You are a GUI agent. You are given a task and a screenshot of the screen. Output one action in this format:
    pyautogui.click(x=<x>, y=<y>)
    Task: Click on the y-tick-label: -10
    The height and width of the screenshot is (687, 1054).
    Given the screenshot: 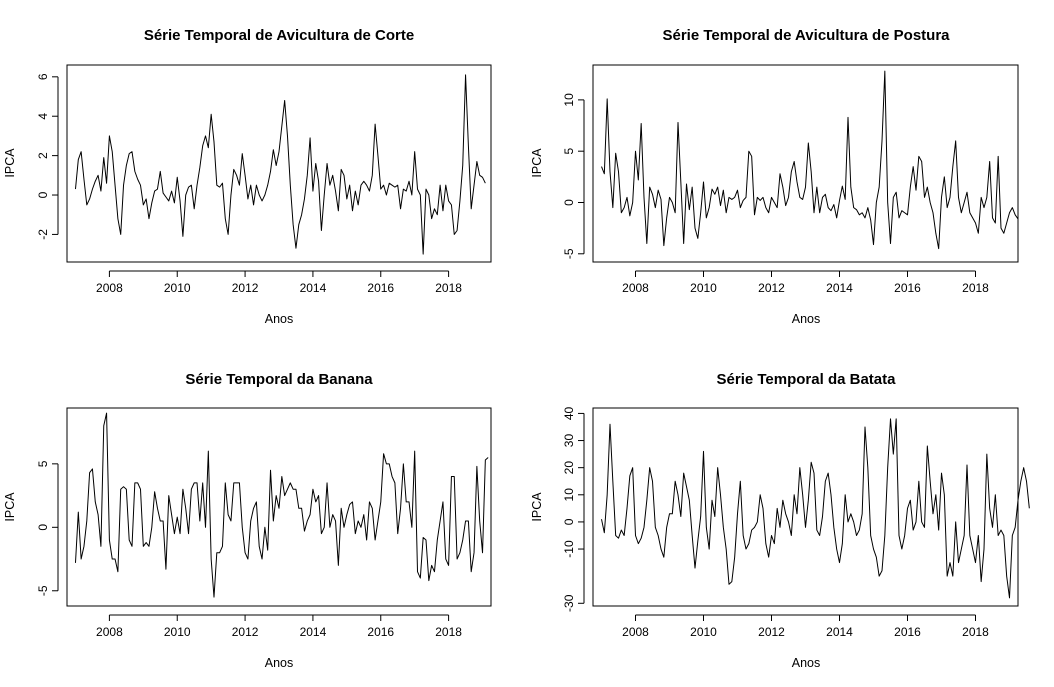 What is the action you would take?
    pyautogui.click(x=569, y=549)
    